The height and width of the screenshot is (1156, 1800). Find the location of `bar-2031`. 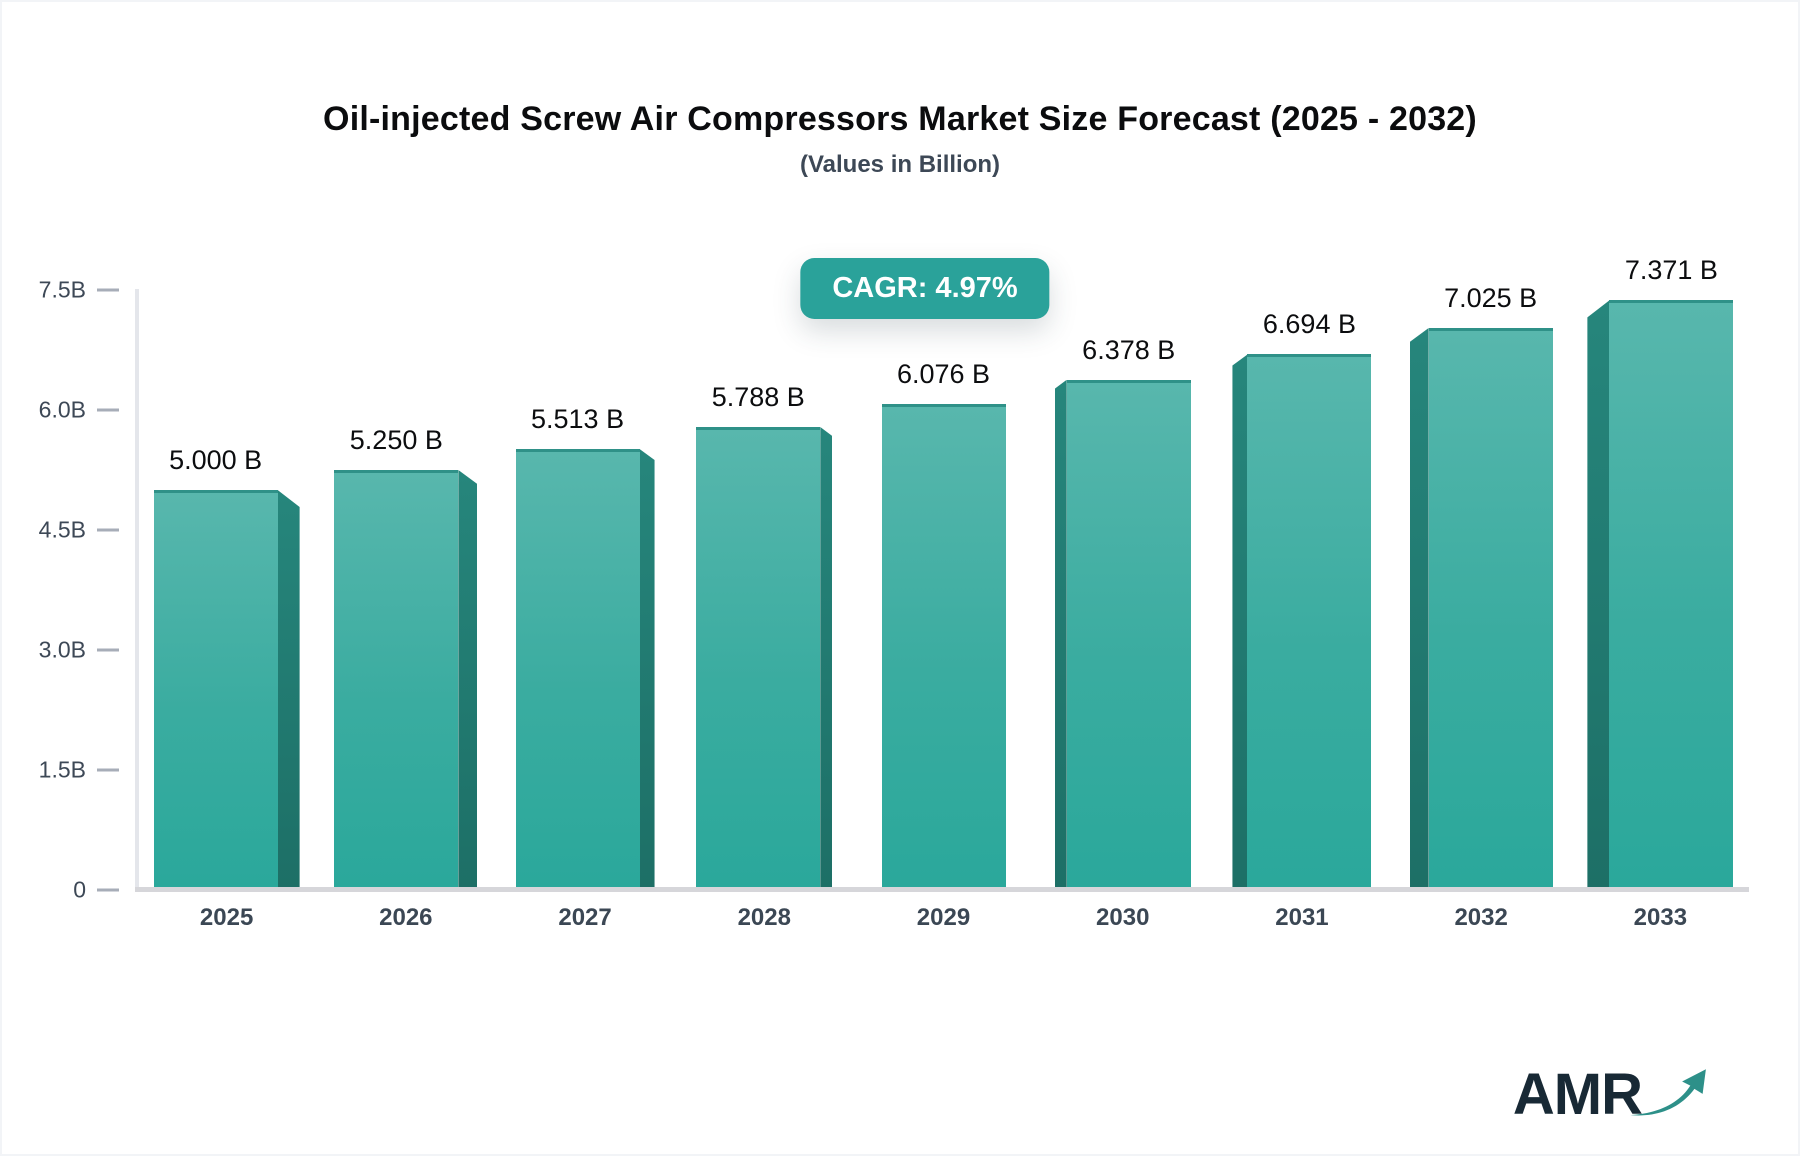

bar-2031 is located at coordinates (1309, 622).